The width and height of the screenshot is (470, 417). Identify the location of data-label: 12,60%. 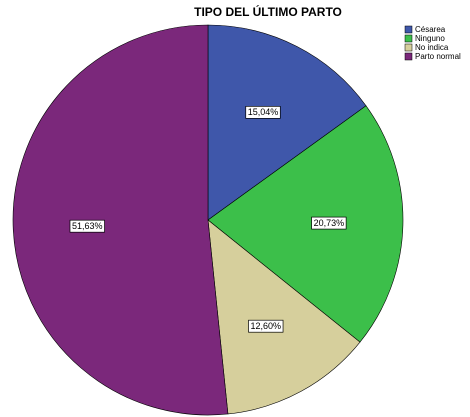
(266, 326).